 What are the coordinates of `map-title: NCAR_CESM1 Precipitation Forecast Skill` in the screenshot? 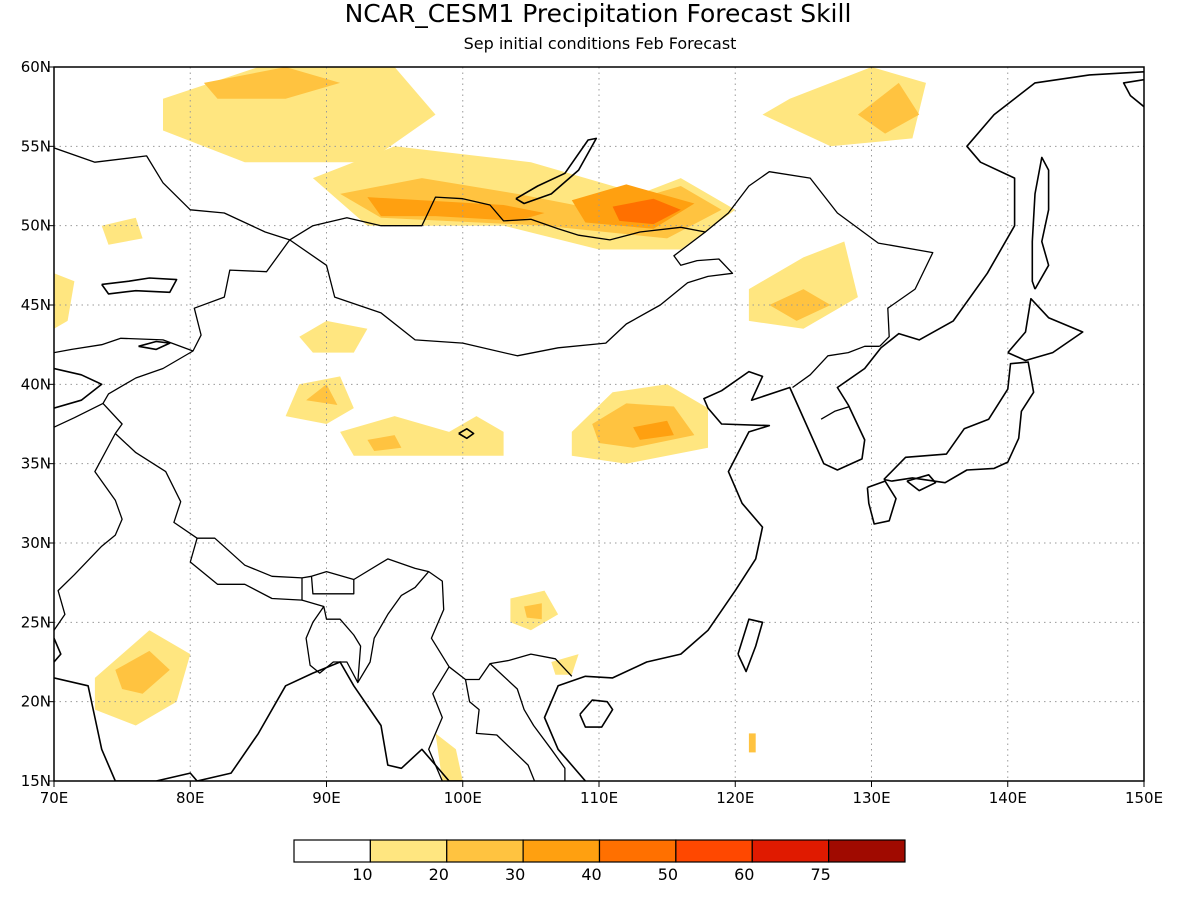 It's located at (598, 14).